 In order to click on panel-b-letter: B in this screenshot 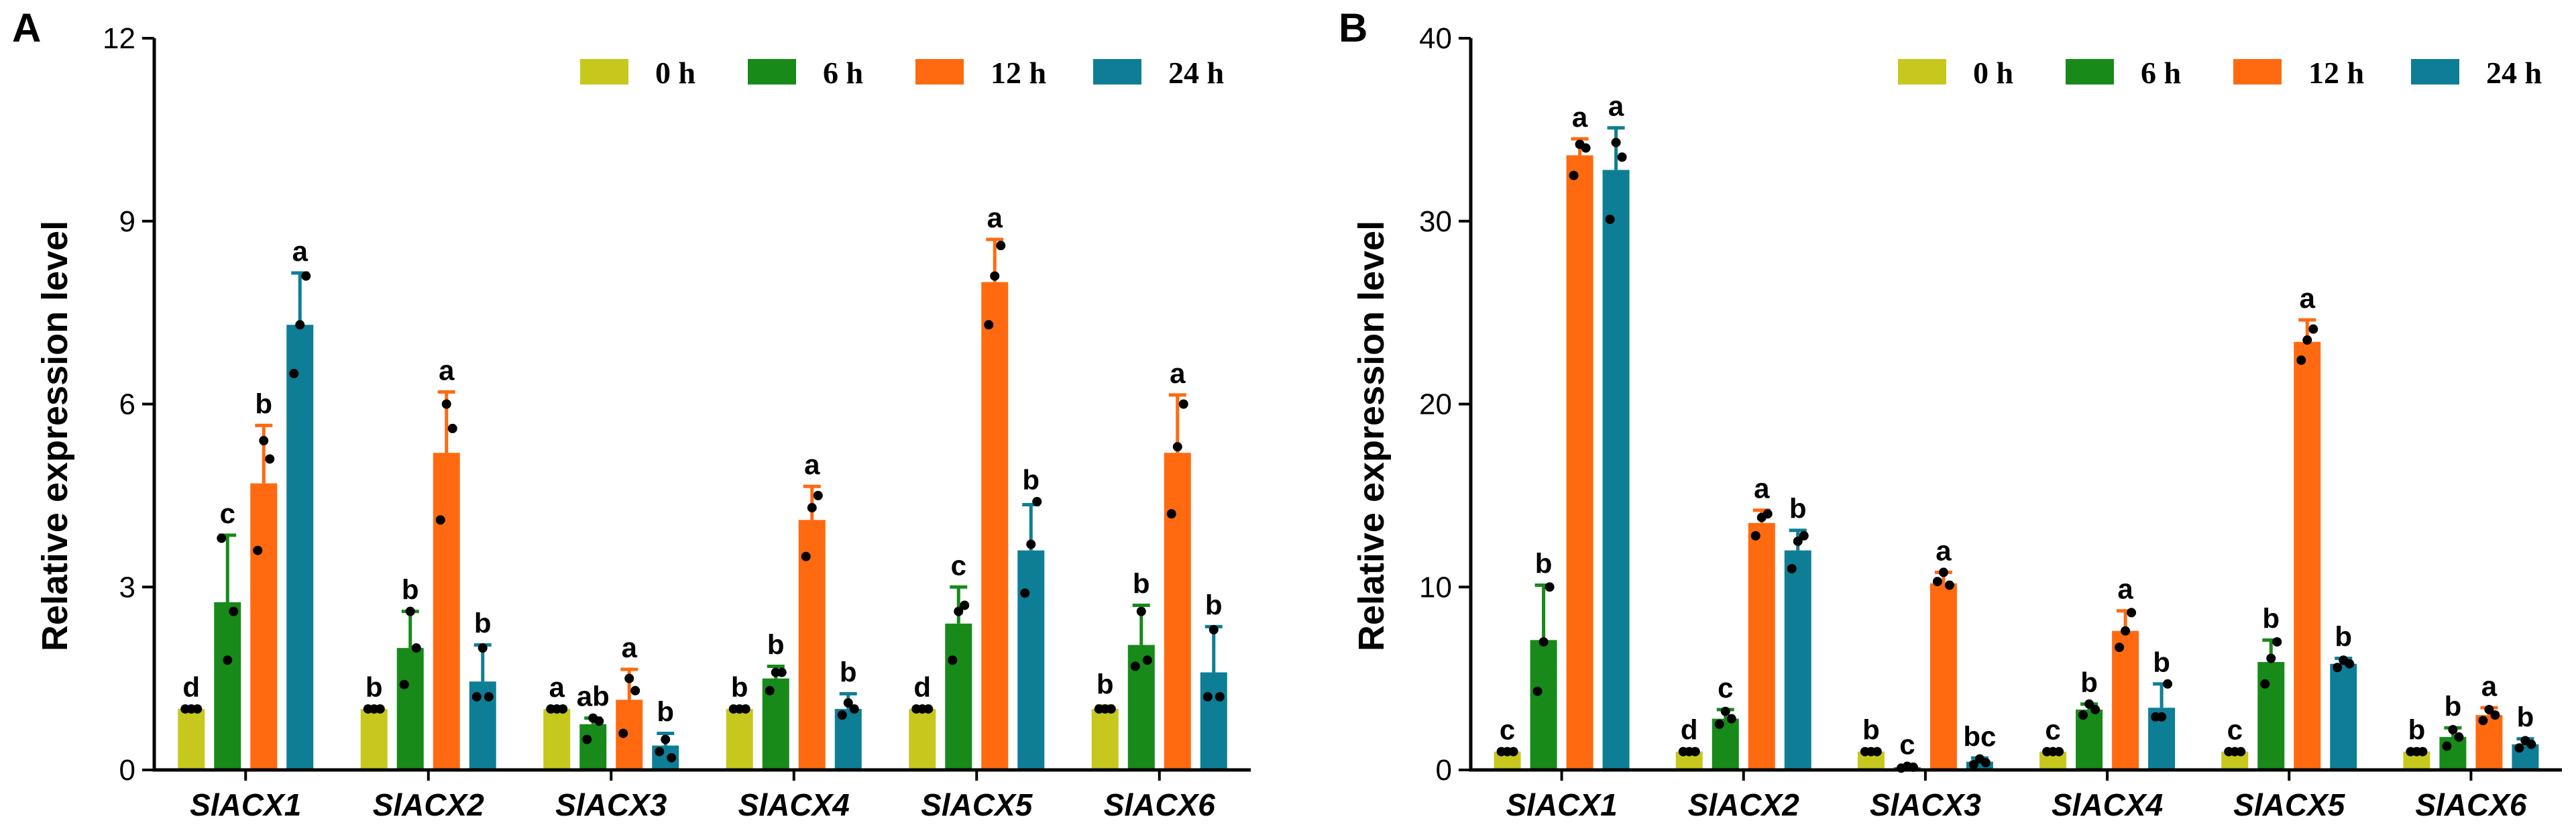, I will do `click(1353, 27)`.